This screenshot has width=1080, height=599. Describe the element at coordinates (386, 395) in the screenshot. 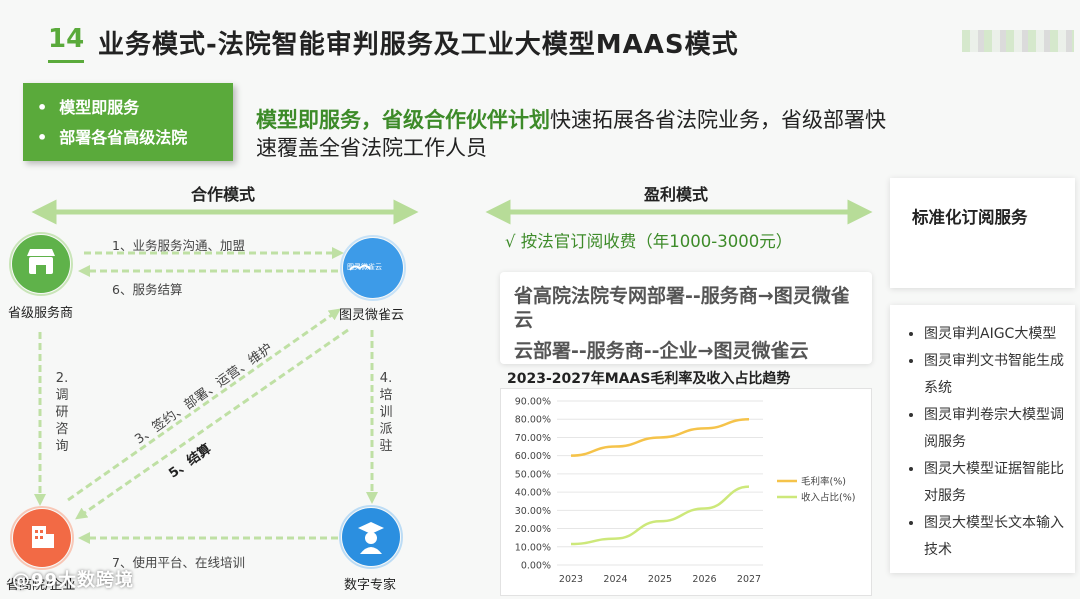

I see `edge-4-char: 培` at that location.